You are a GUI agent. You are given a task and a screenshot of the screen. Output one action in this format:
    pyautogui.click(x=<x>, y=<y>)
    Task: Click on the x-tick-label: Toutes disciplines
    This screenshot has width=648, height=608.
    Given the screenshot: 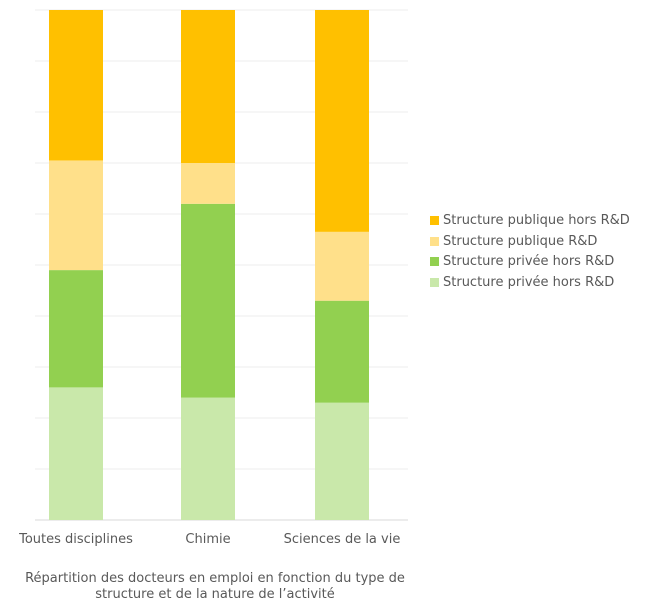 What is the action you would take?
    pyautogui.click(x=75, y=539)
    